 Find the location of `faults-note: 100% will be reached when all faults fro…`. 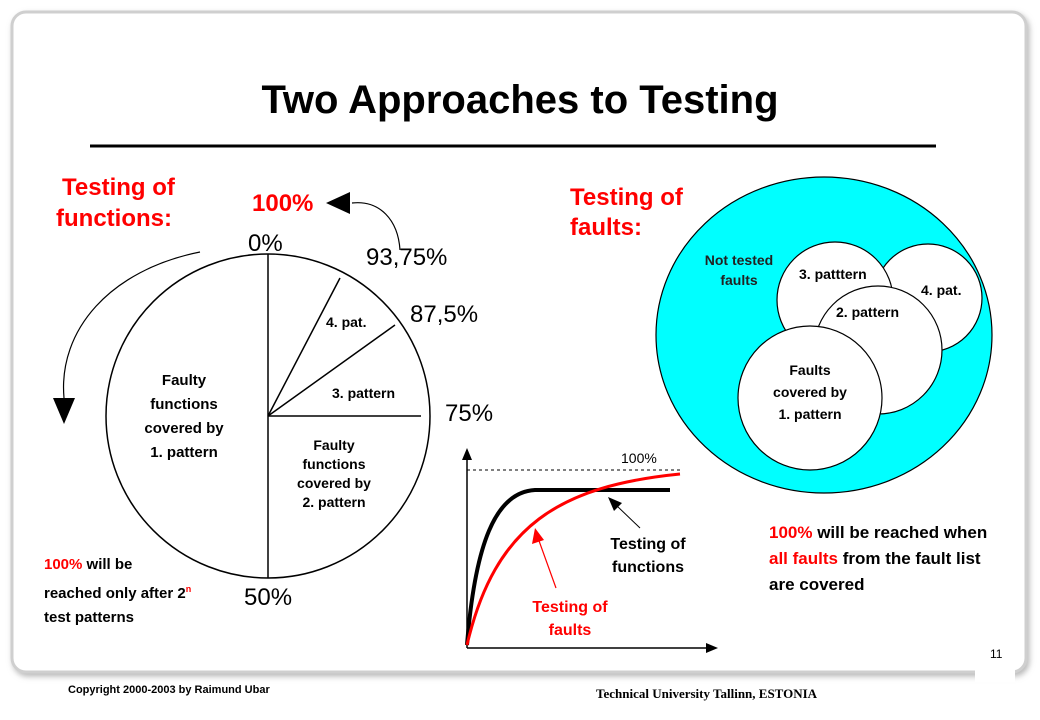

faults-note: 100% will be reached when all faults fro… is located at coordinates (884, 559).